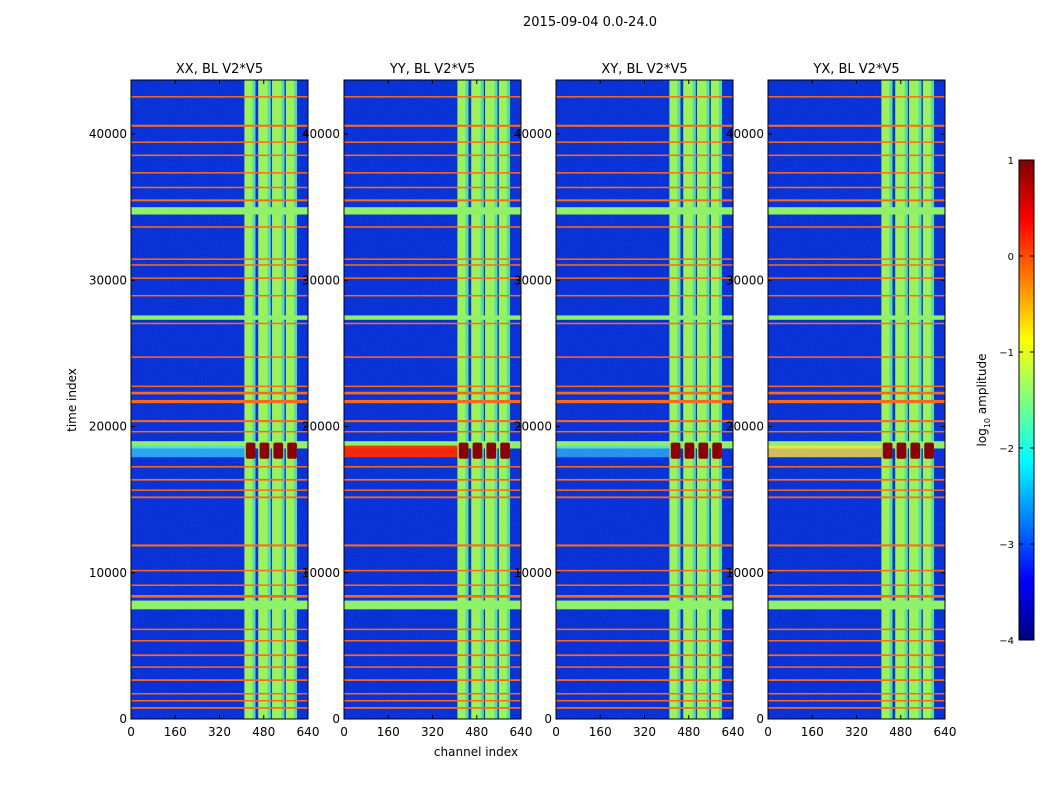  What do you see at coordinates (1006, 545) in the screenshot?
I see `colorbar-tick-label: −3` at bounding box center [1006, 545].